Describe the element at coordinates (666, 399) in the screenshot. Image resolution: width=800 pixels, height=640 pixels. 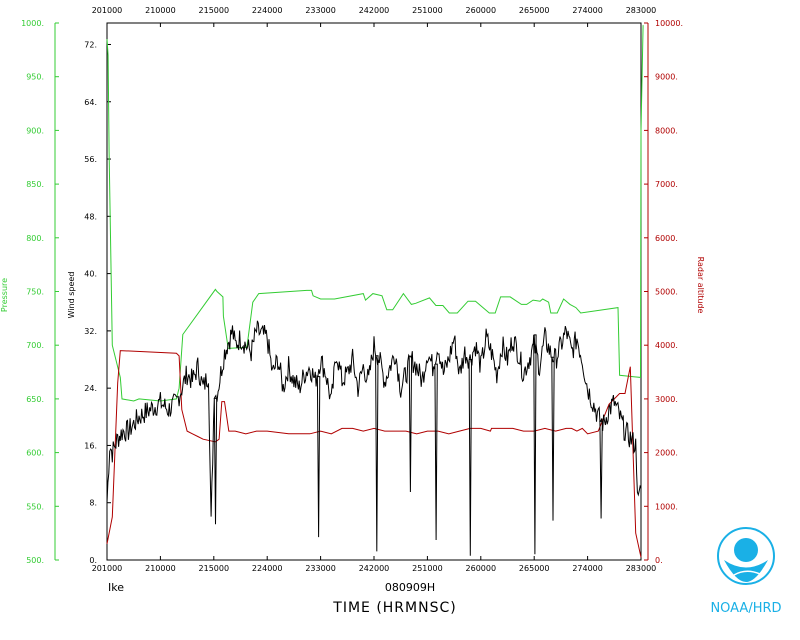
I see `y-tick-label: 3000.` at that location.